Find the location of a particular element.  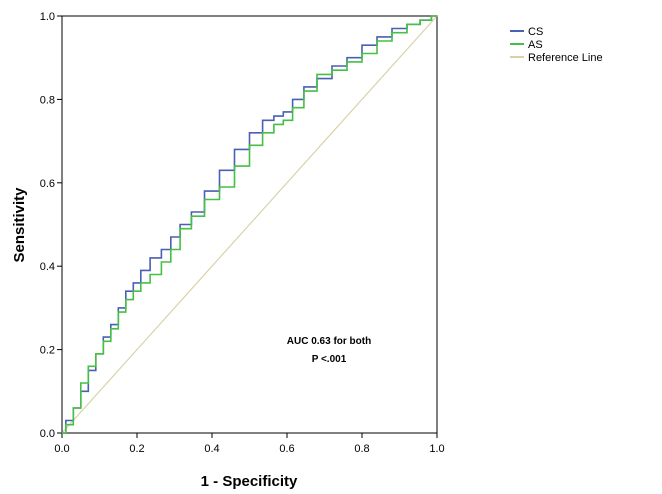

x-tick-label: 0.0 is located at coordinates (61, 449).